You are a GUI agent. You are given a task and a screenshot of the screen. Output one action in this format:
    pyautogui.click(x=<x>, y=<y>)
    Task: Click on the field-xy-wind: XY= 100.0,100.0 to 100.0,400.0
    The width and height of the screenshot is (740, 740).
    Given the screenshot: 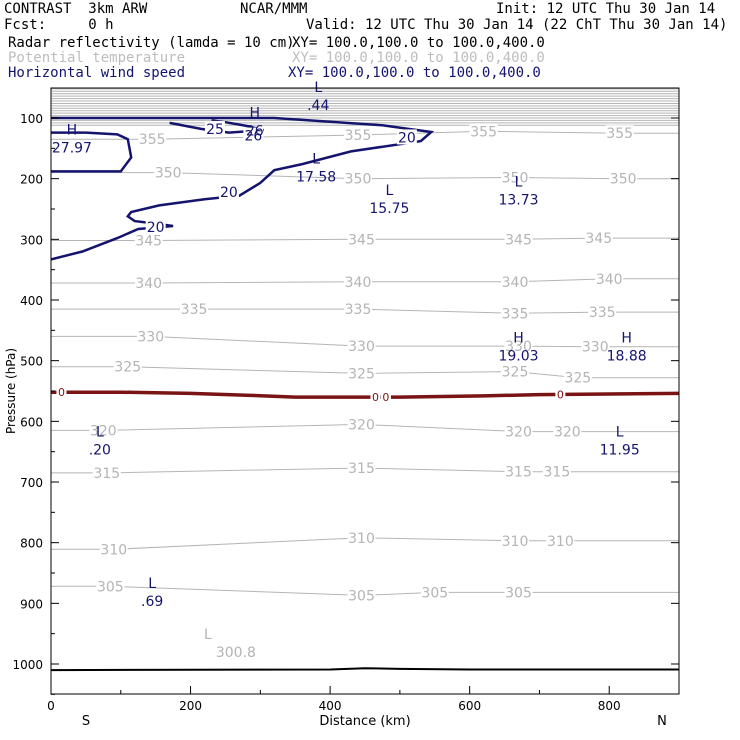 What is the action you would take?
    pyautogui.click(x=414, y=73)
    